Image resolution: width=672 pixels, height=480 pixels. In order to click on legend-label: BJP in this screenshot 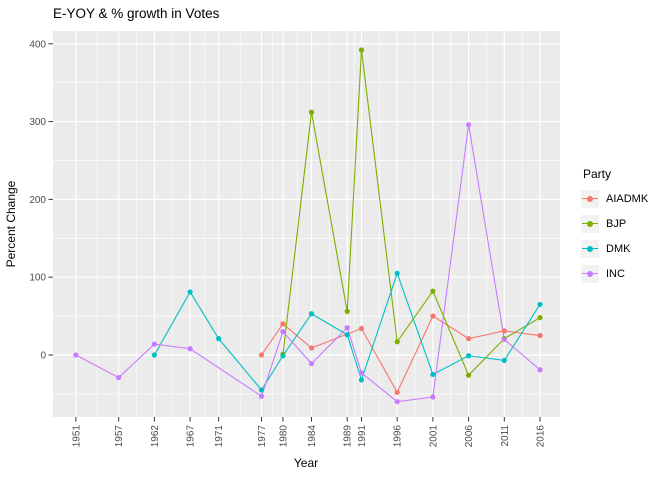, I will do `click(616, 224)`.